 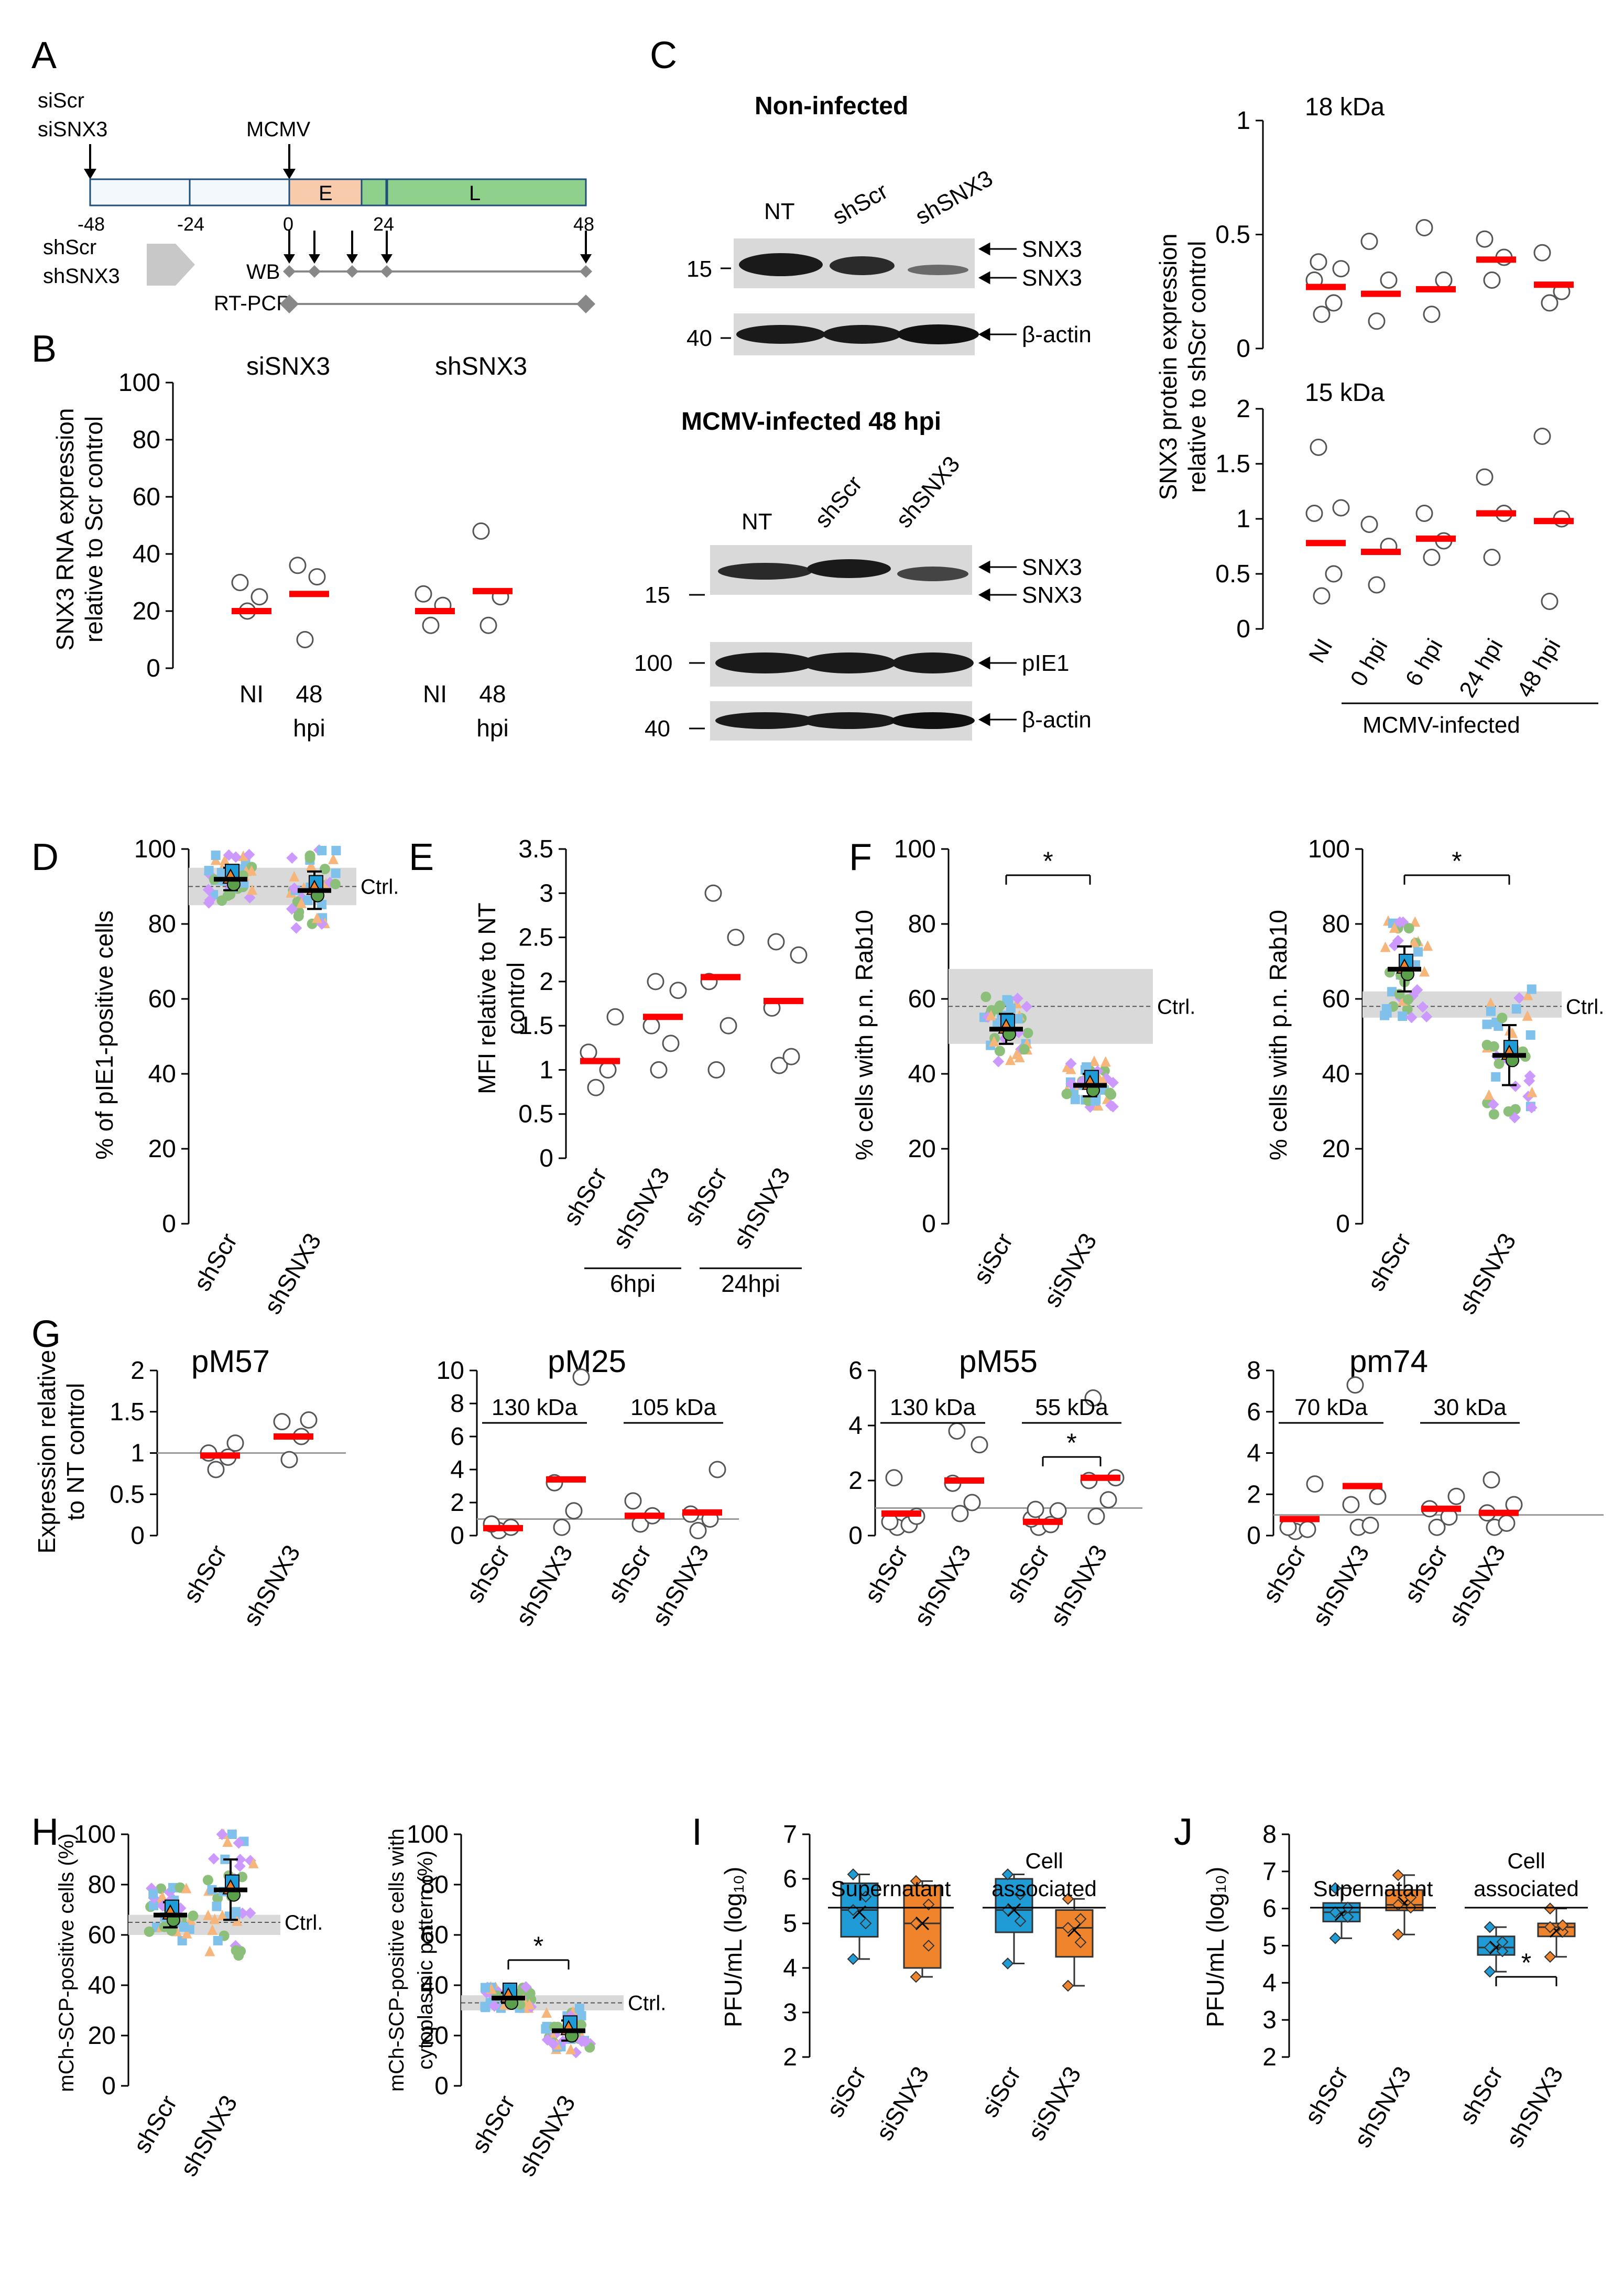 What do you see at coordinates (102, 1985) in the screenshot?
I see `y-tick-label-H1-2: 40` at bounding box center [102, 1985].